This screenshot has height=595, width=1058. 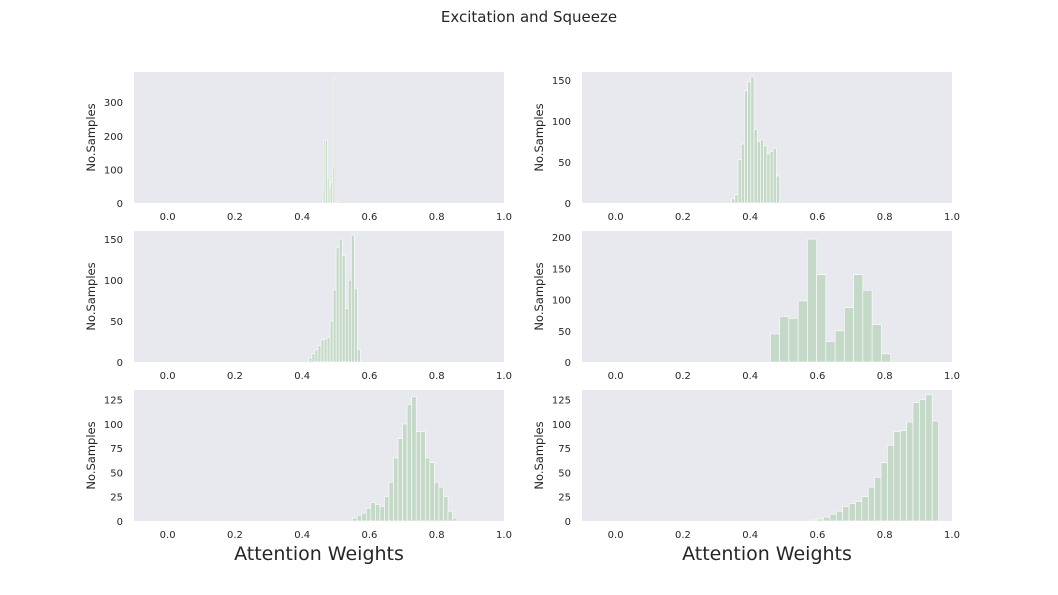 I want to click on y-tick-label: 125, so click(x=113, y=401).